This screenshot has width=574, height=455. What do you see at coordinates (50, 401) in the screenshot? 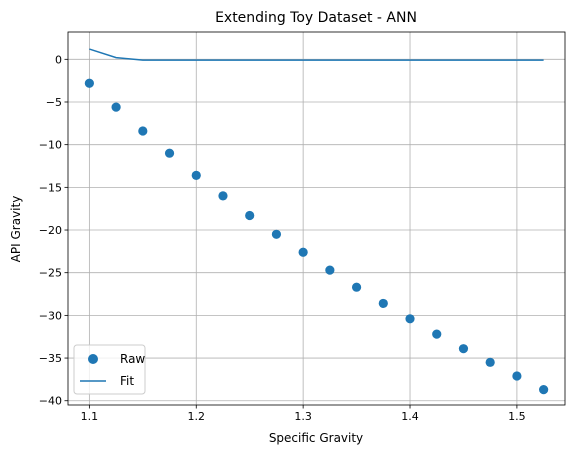
I see `y-tick-label: −40` at bounding box center [50, 401].